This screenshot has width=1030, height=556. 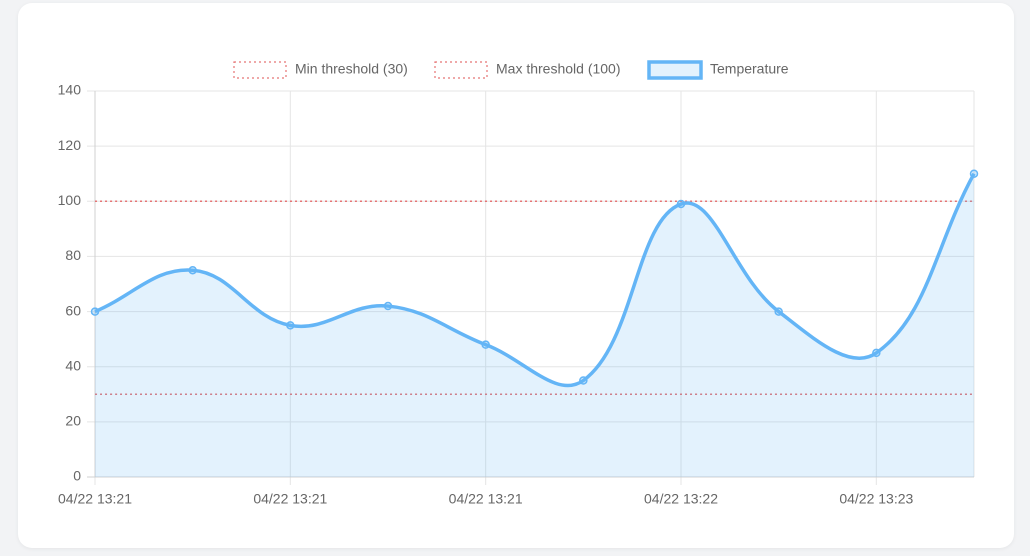 What do you see at coordinates (749, 69) in the screenshot?
I see `legend-label: Temperature` at bounding box center [749, 69].